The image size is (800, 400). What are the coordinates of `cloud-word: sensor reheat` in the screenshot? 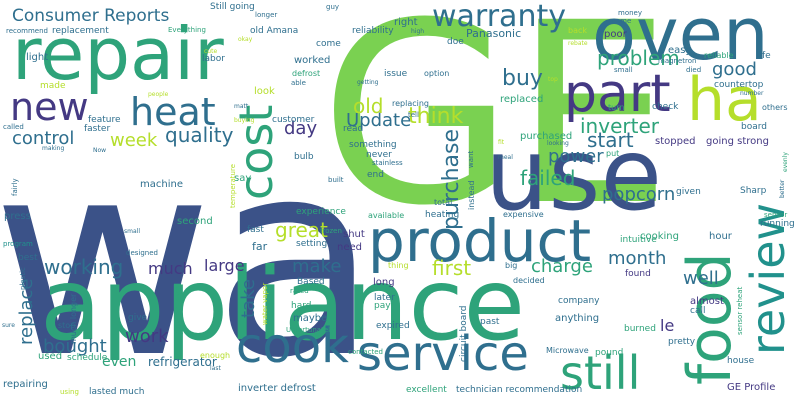 It's located at (740, 310).